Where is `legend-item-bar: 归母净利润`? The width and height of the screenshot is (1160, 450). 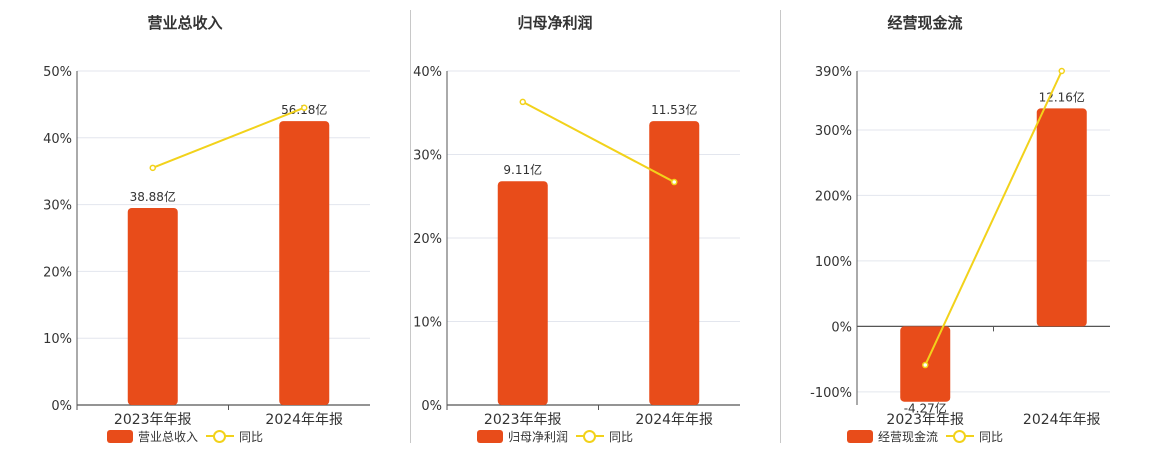 legend-item-bar: 归母净利润 is located at coordinates (522, 436).